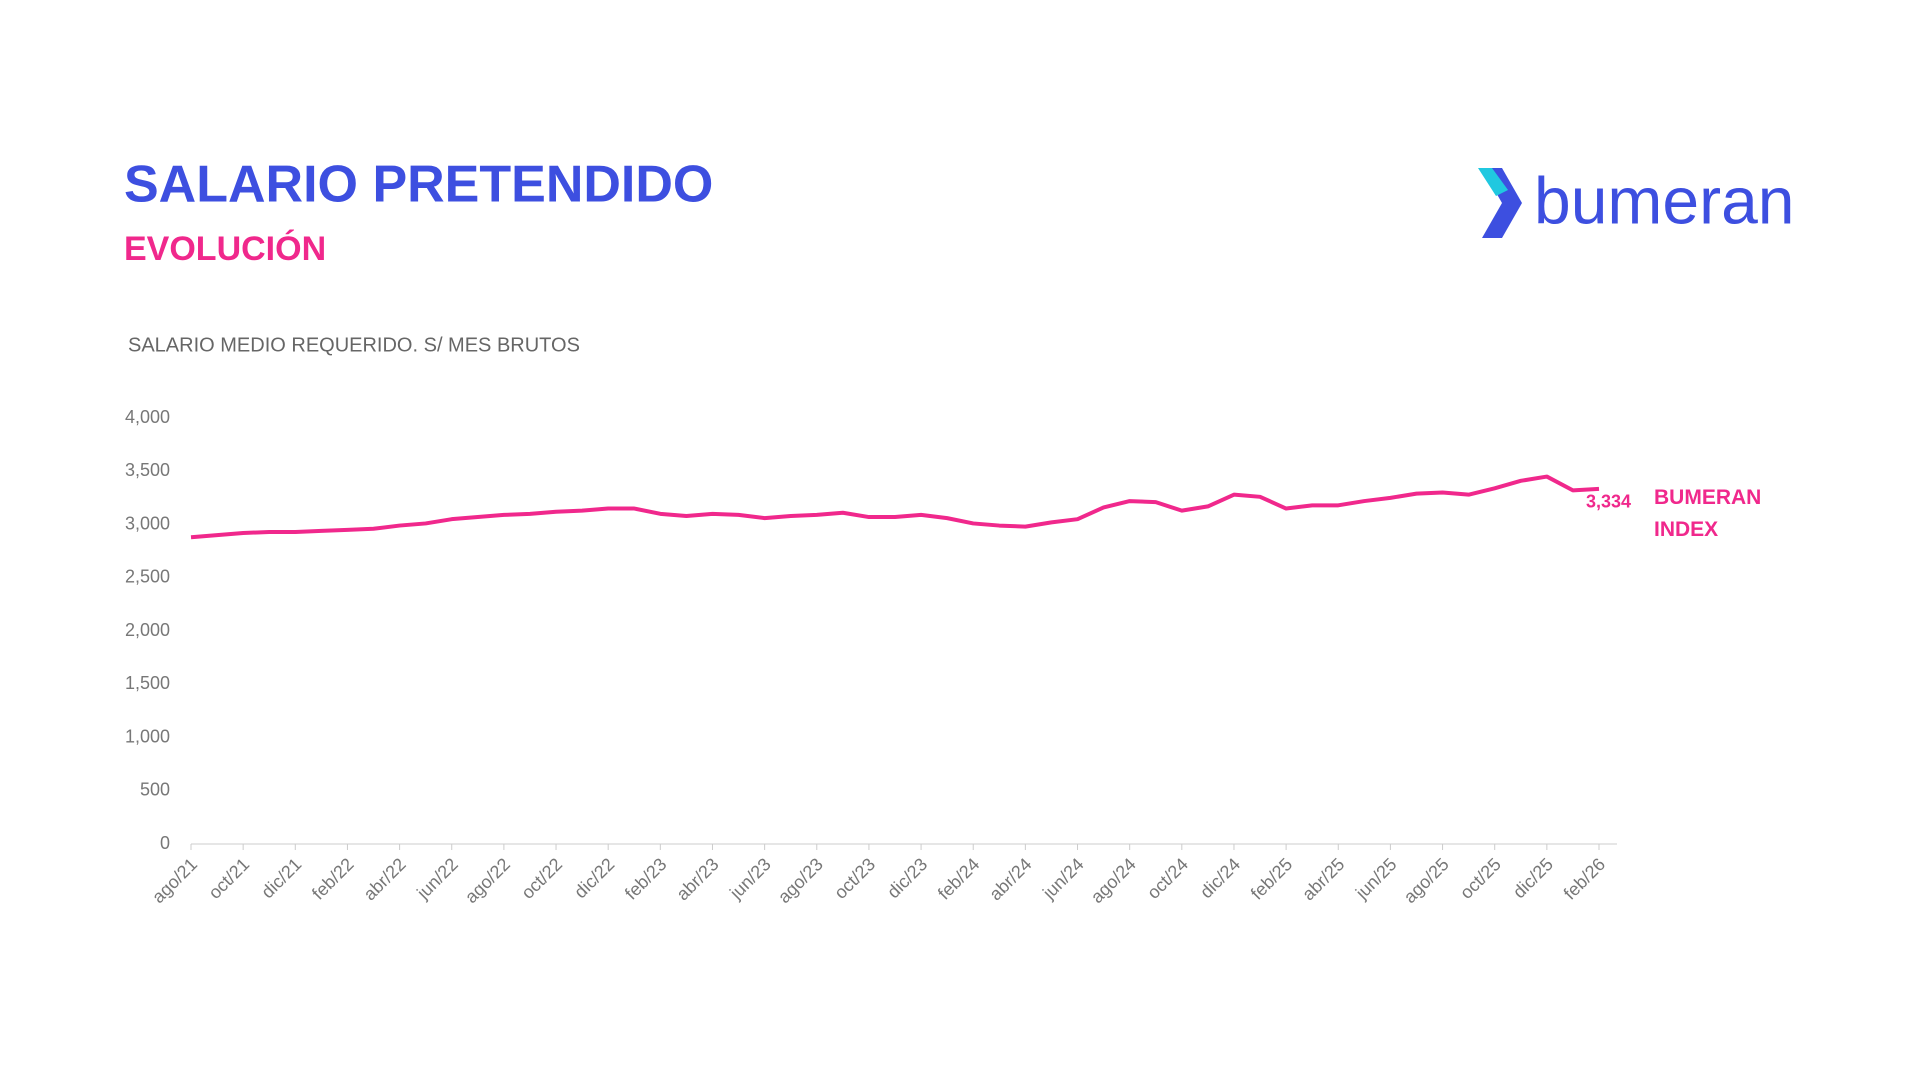 This screenshot has width=1920, height=1080. Describe the element at coordinates (895, 507) in the screenshot. I see `line` at that location.